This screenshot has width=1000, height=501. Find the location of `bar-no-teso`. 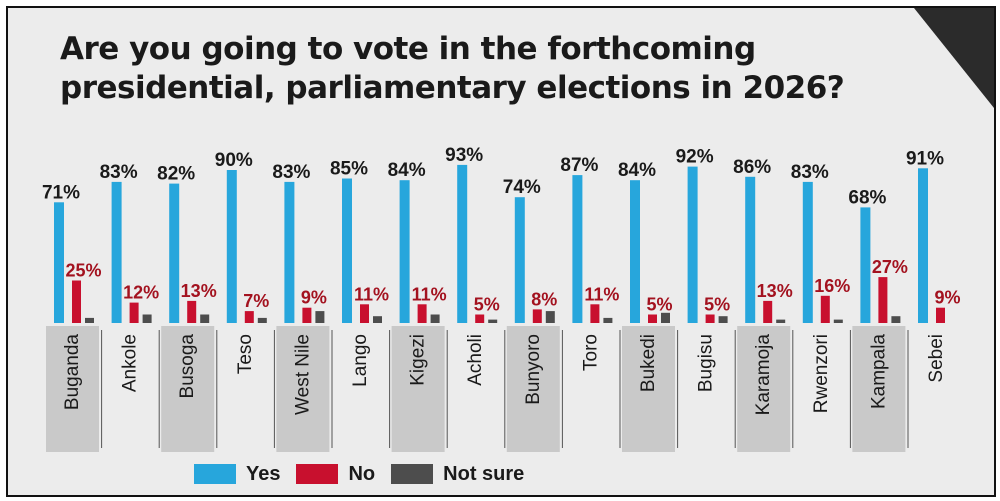

bar-no-teso is located at coordinates (249, 317).